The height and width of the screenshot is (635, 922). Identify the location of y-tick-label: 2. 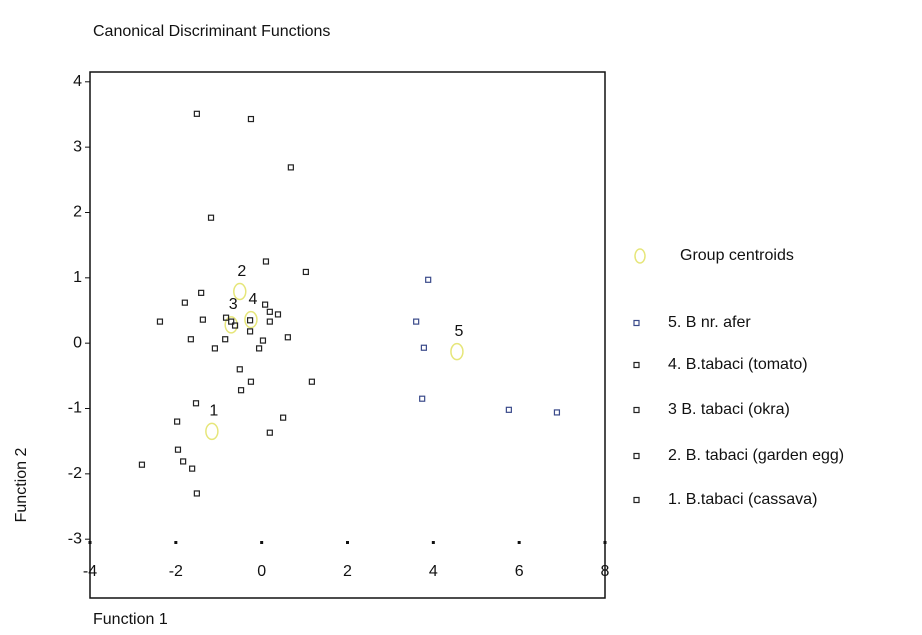
(77, 212).